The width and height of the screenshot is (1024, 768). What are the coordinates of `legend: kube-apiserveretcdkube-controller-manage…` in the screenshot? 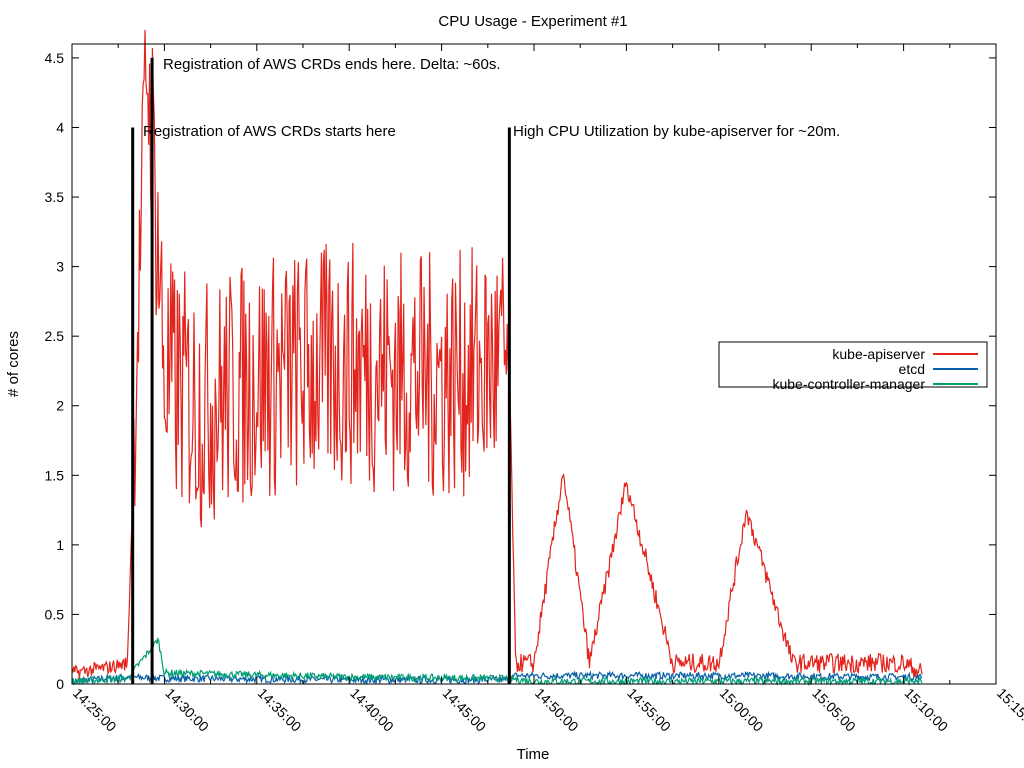 It's located at (853, 366).